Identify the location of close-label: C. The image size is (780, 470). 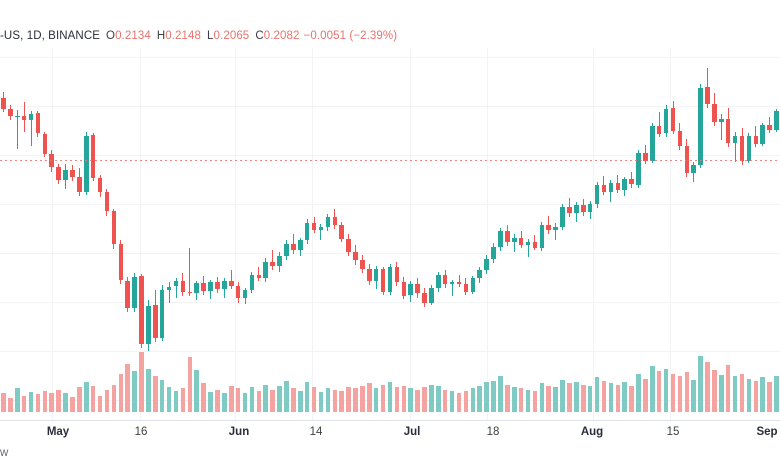
(259, 36).